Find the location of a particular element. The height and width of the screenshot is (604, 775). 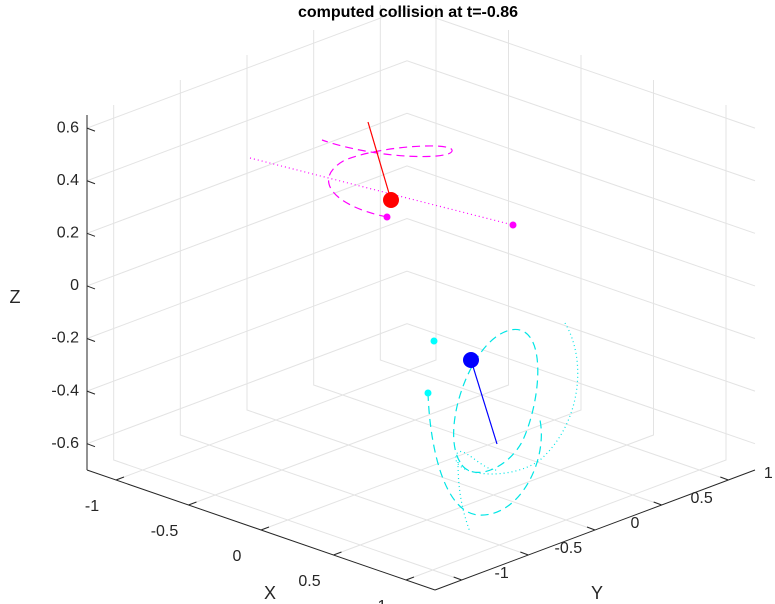

x-tick-label: 0 is located at coordinates (237, 556).